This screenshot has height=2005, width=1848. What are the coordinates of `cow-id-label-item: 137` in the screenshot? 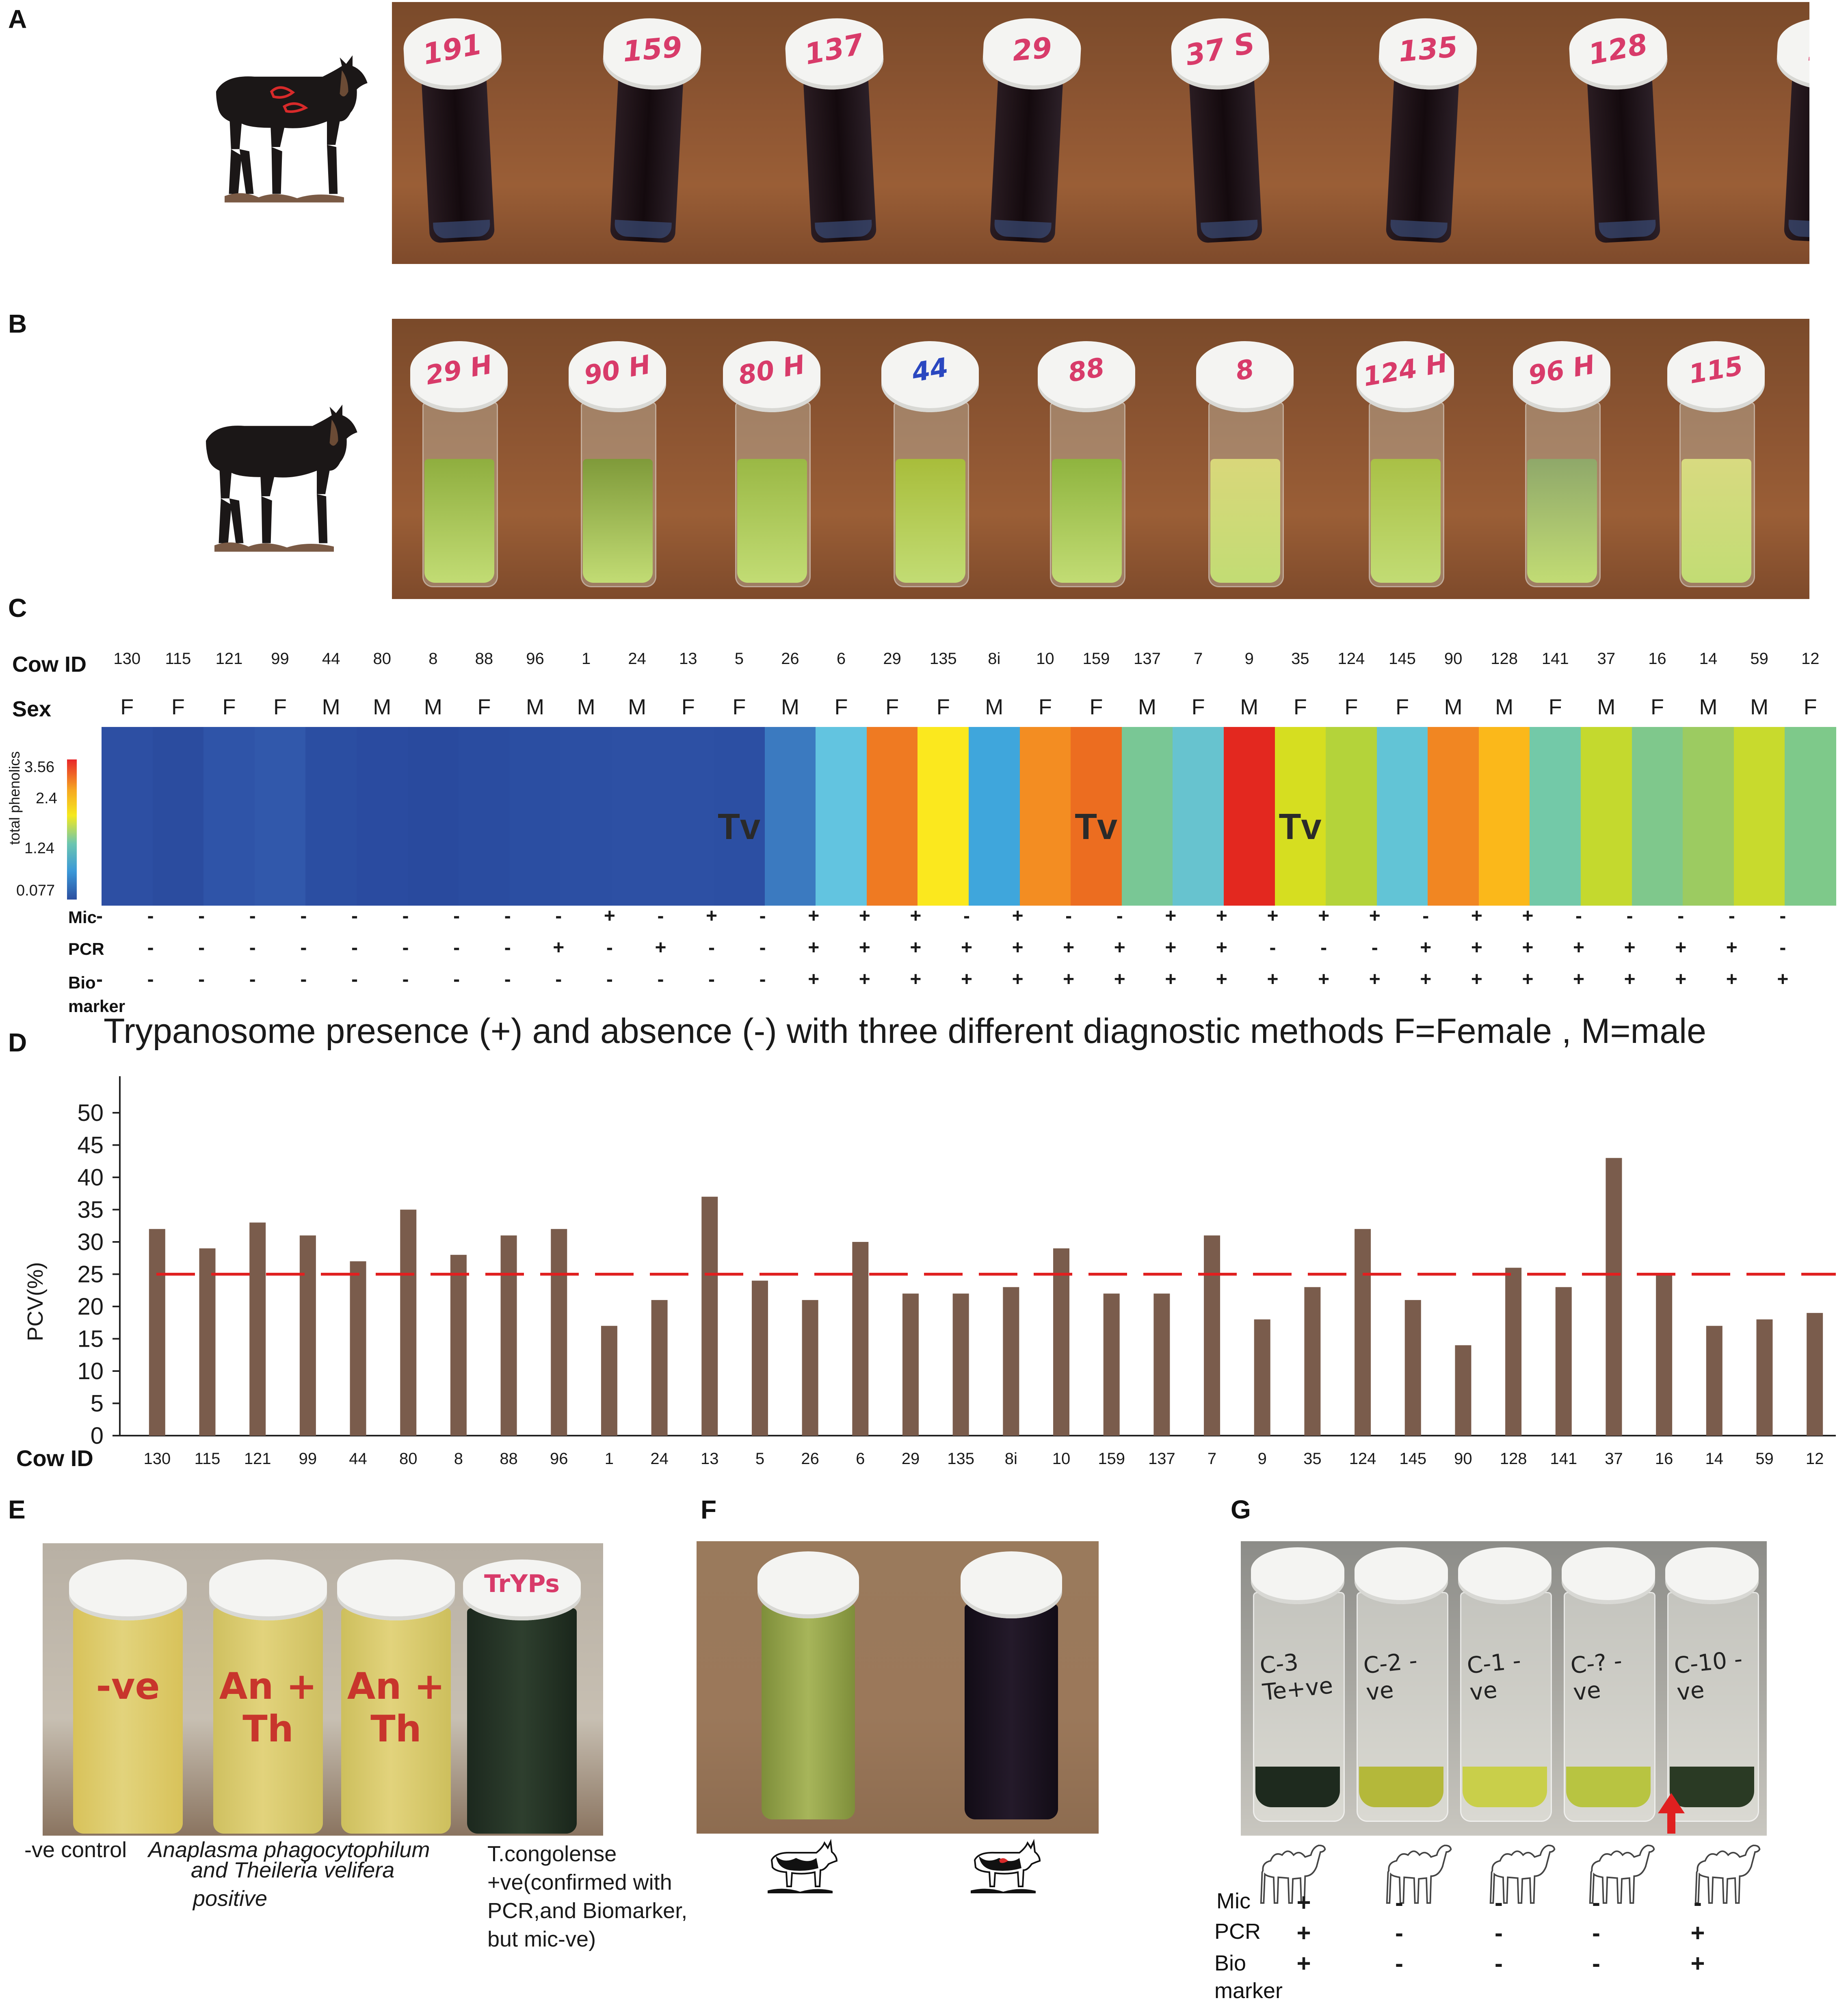 It's located at (1147, 659).